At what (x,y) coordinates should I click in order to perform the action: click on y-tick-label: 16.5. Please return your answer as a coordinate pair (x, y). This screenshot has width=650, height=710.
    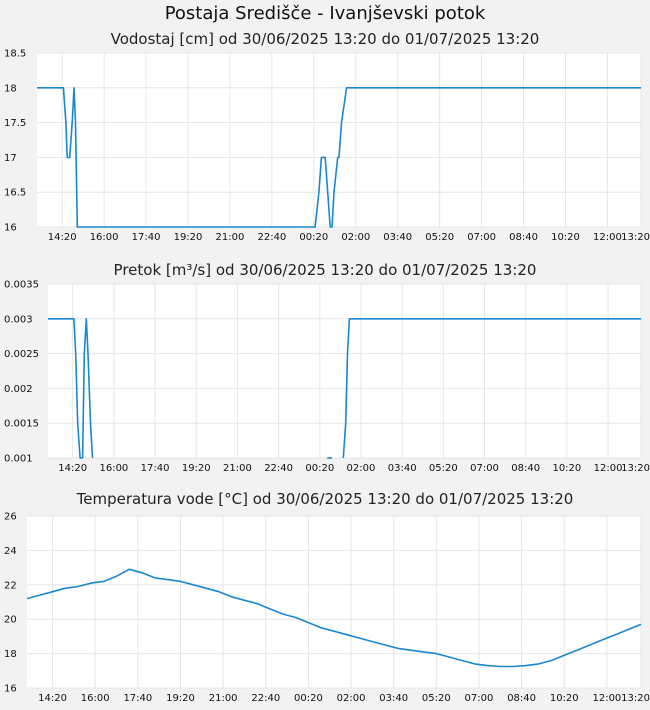
    Looking at the image, I should click on (15, 193).